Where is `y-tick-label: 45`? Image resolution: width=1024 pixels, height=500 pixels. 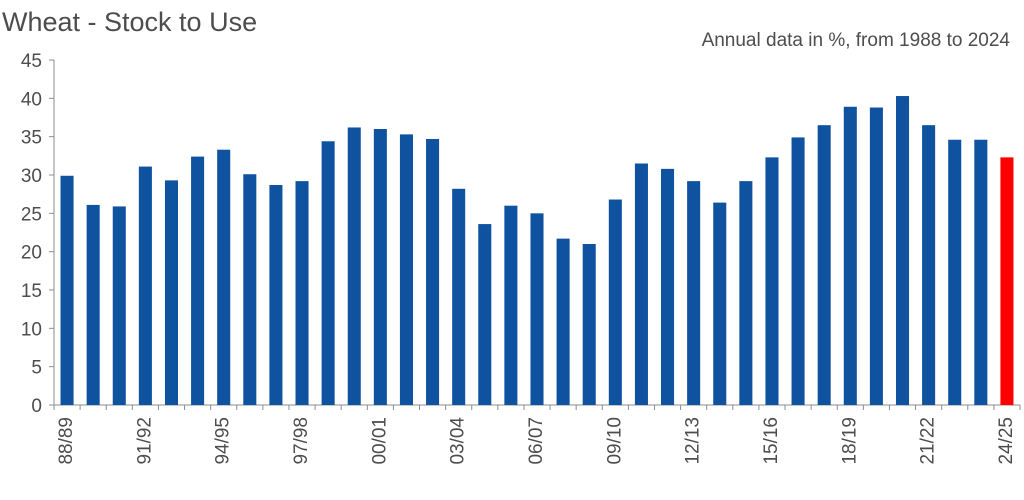
y-tick-label: 45 is located at coordinates (31, 61).